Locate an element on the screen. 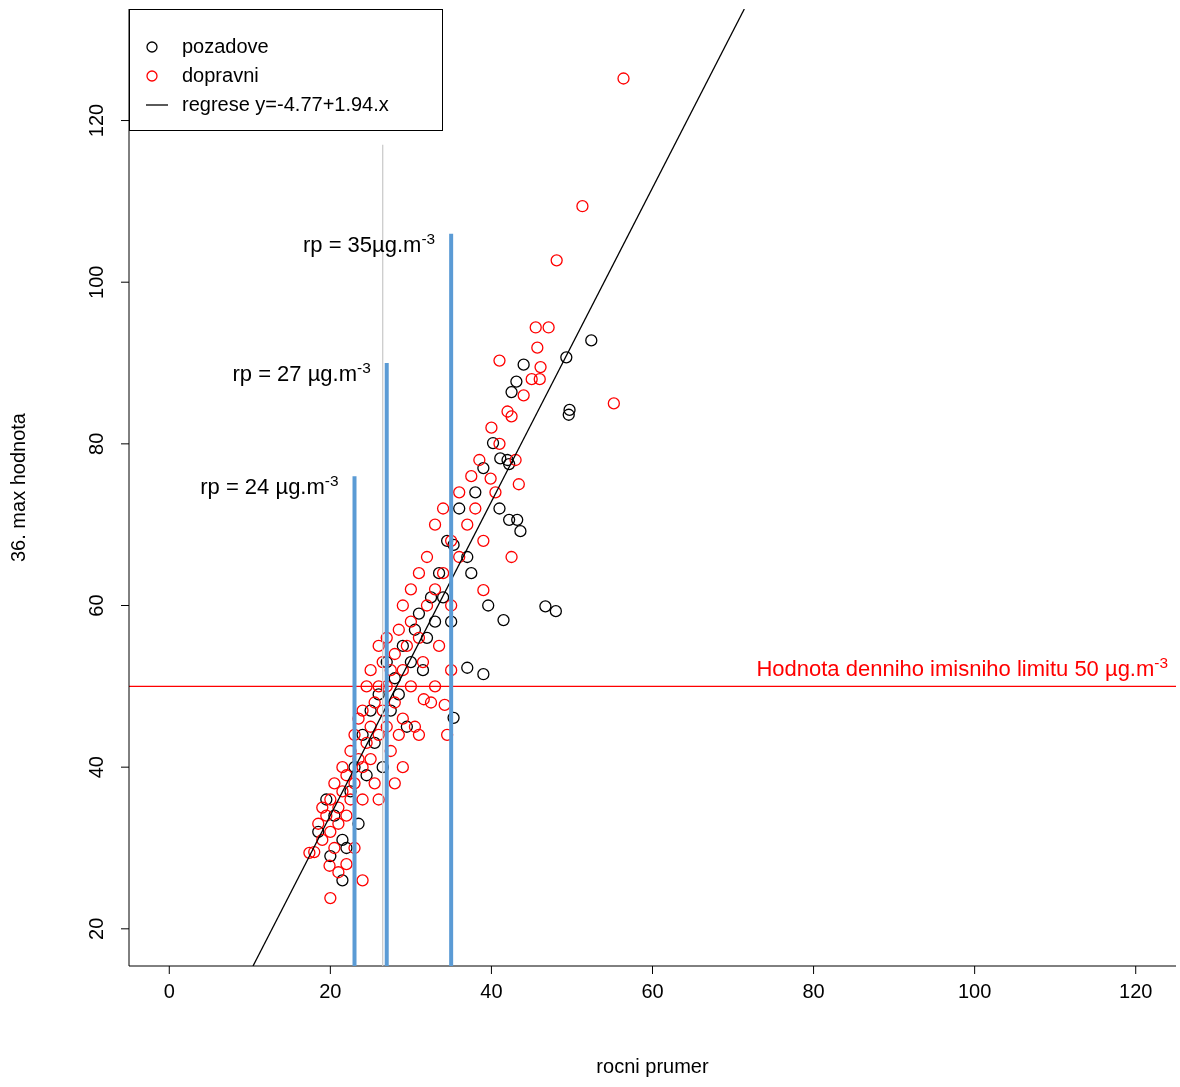 The image size is (1180, 1087). y-tick-label: 40 is located at coordinates (96, 767).